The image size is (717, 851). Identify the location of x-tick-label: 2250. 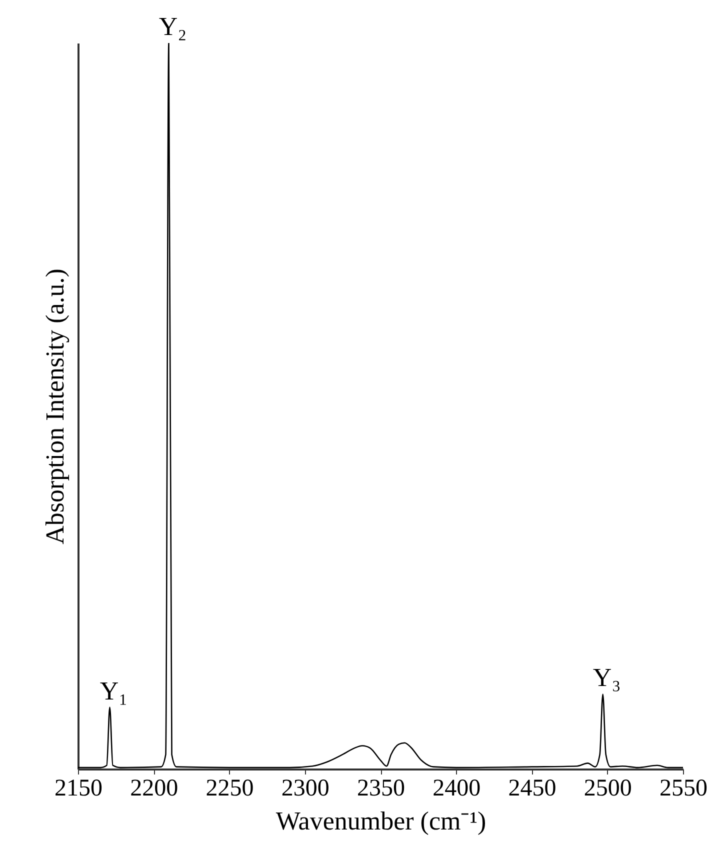
(230, 789).